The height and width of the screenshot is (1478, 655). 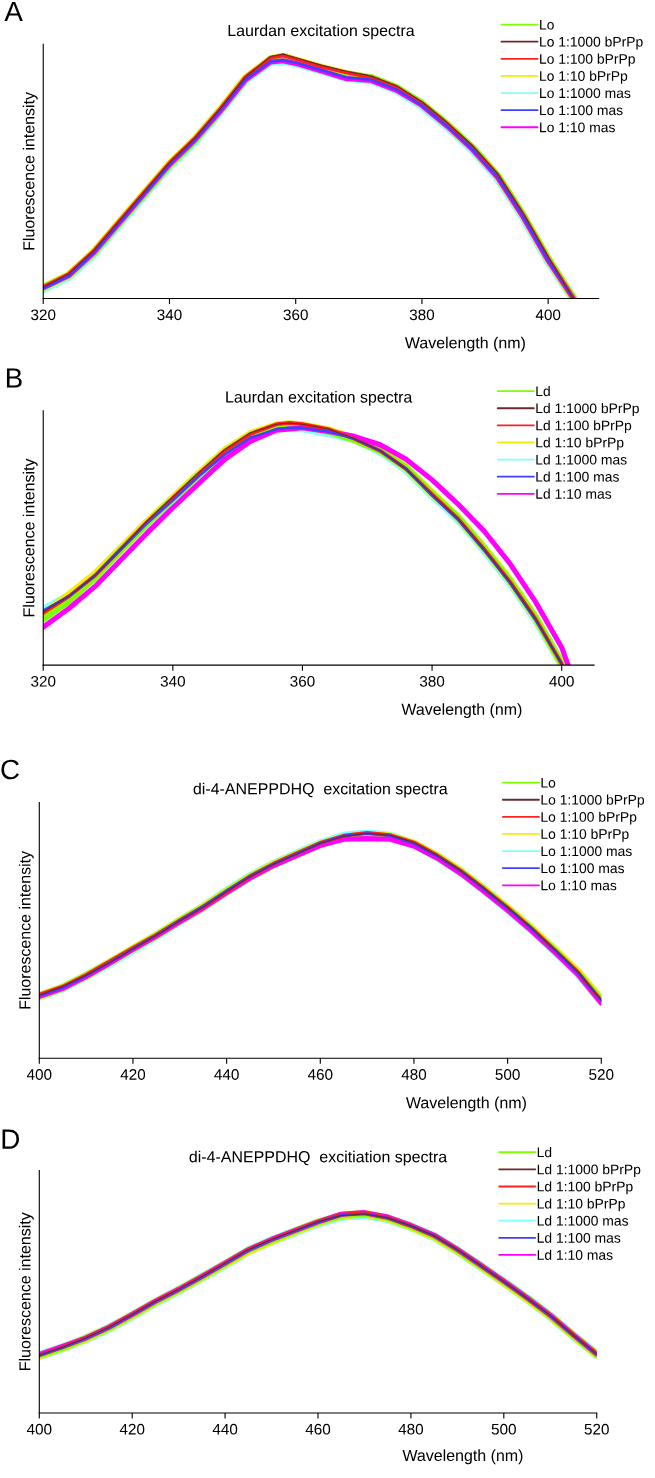 I want to click on text: D, so click(x=11, y=1139).